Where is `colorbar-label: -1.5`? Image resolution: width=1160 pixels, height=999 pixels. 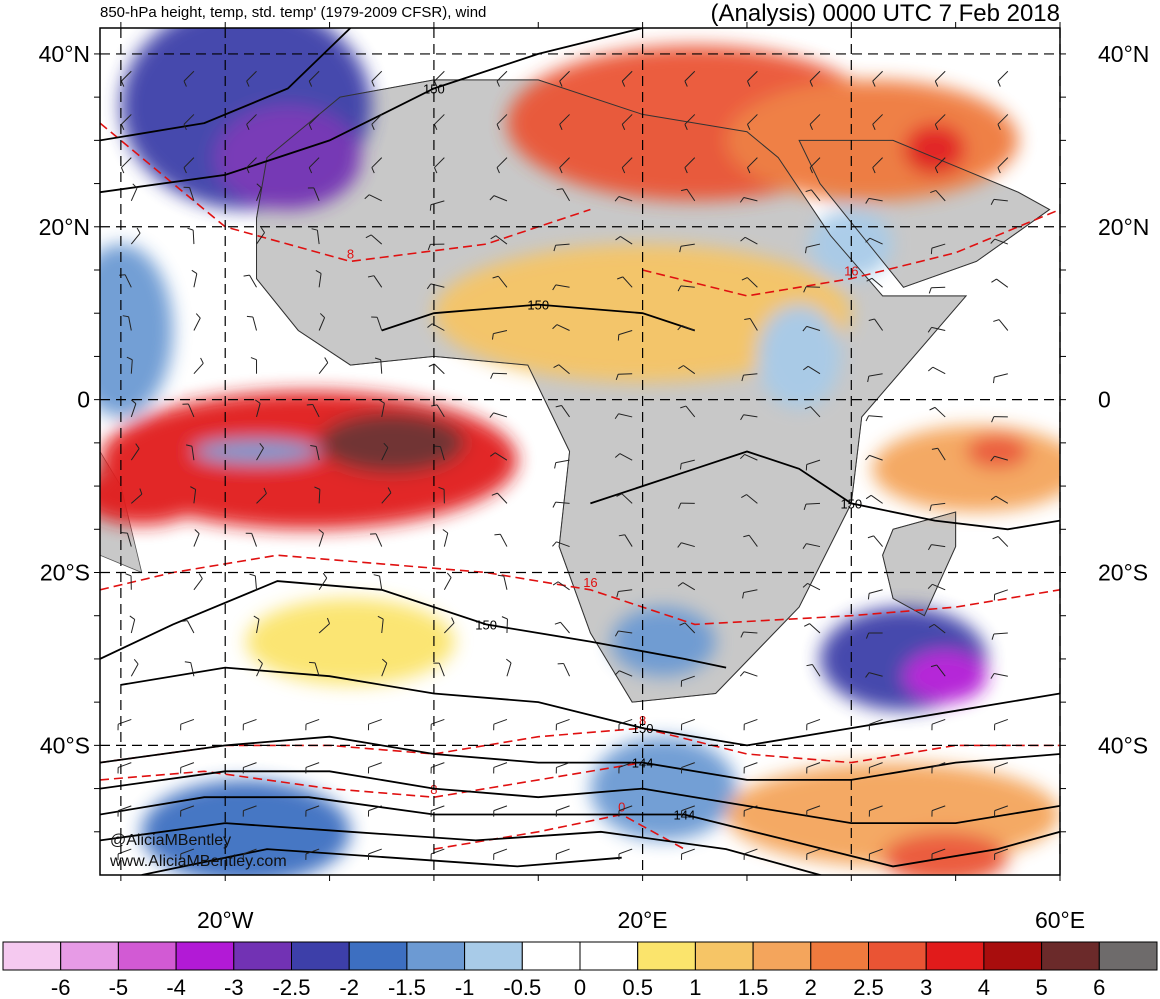 colorbar-label: -1.5 is located at coordinates (407, 987).